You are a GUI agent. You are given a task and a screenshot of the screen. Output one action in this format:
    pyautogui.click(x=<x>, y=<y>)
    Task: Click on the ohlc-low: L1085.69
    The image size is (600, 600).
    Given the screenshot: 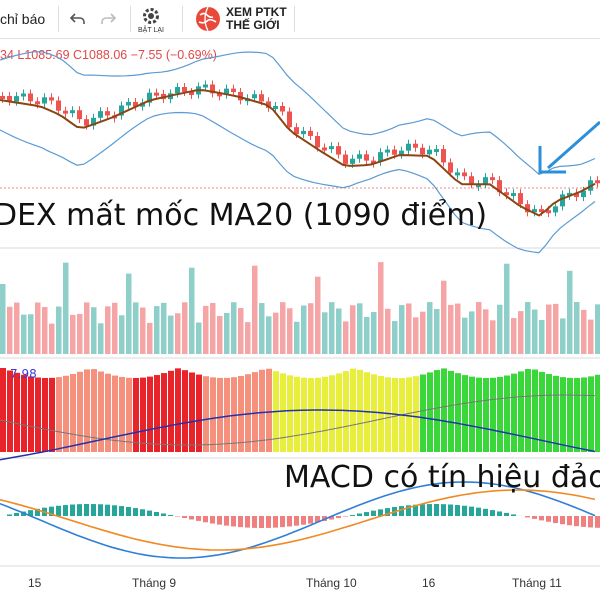 What is the action you would take?
    pyautogui.click(x=43, y=55)
    